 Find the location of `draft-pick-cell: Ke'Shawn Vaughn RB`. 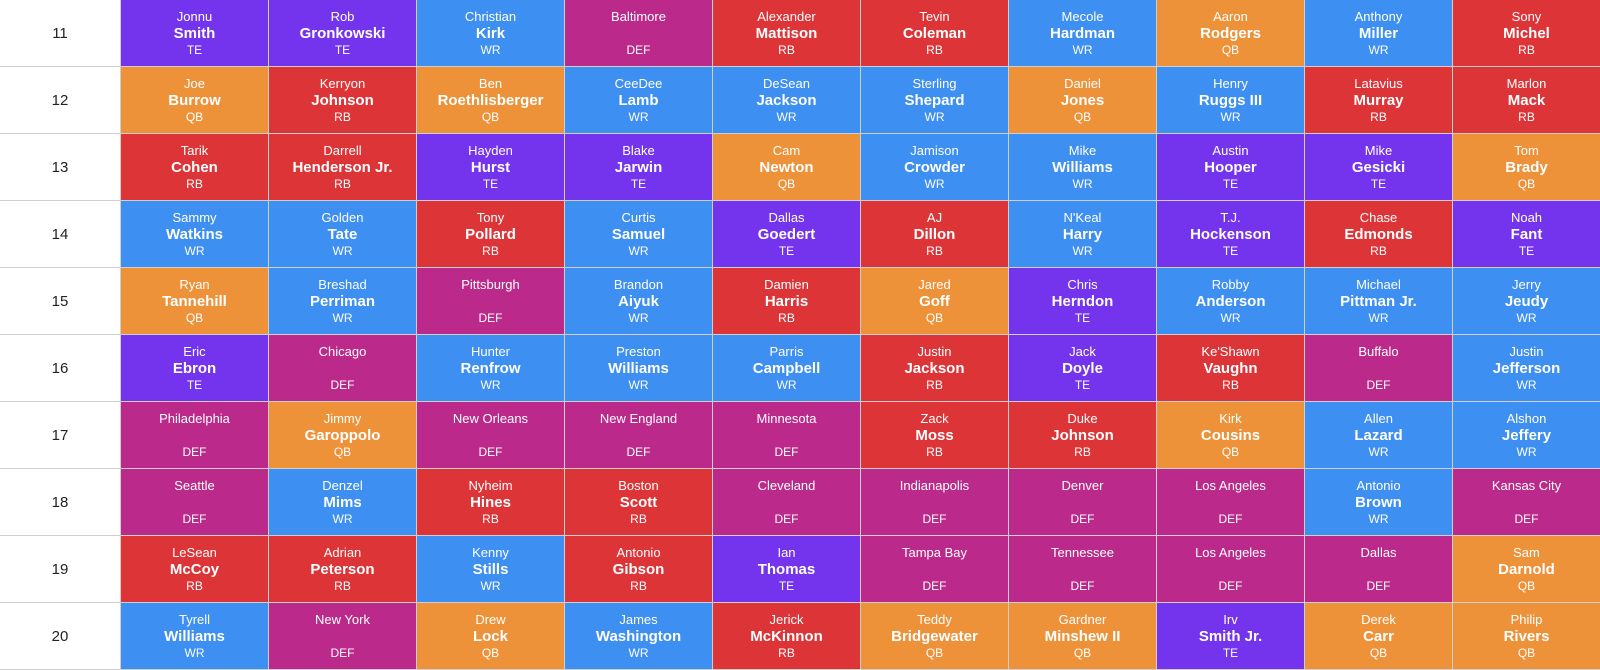

draft-pick-cell: Ke'Shawn Vaughn RB is located at coordinates (1230, 368).